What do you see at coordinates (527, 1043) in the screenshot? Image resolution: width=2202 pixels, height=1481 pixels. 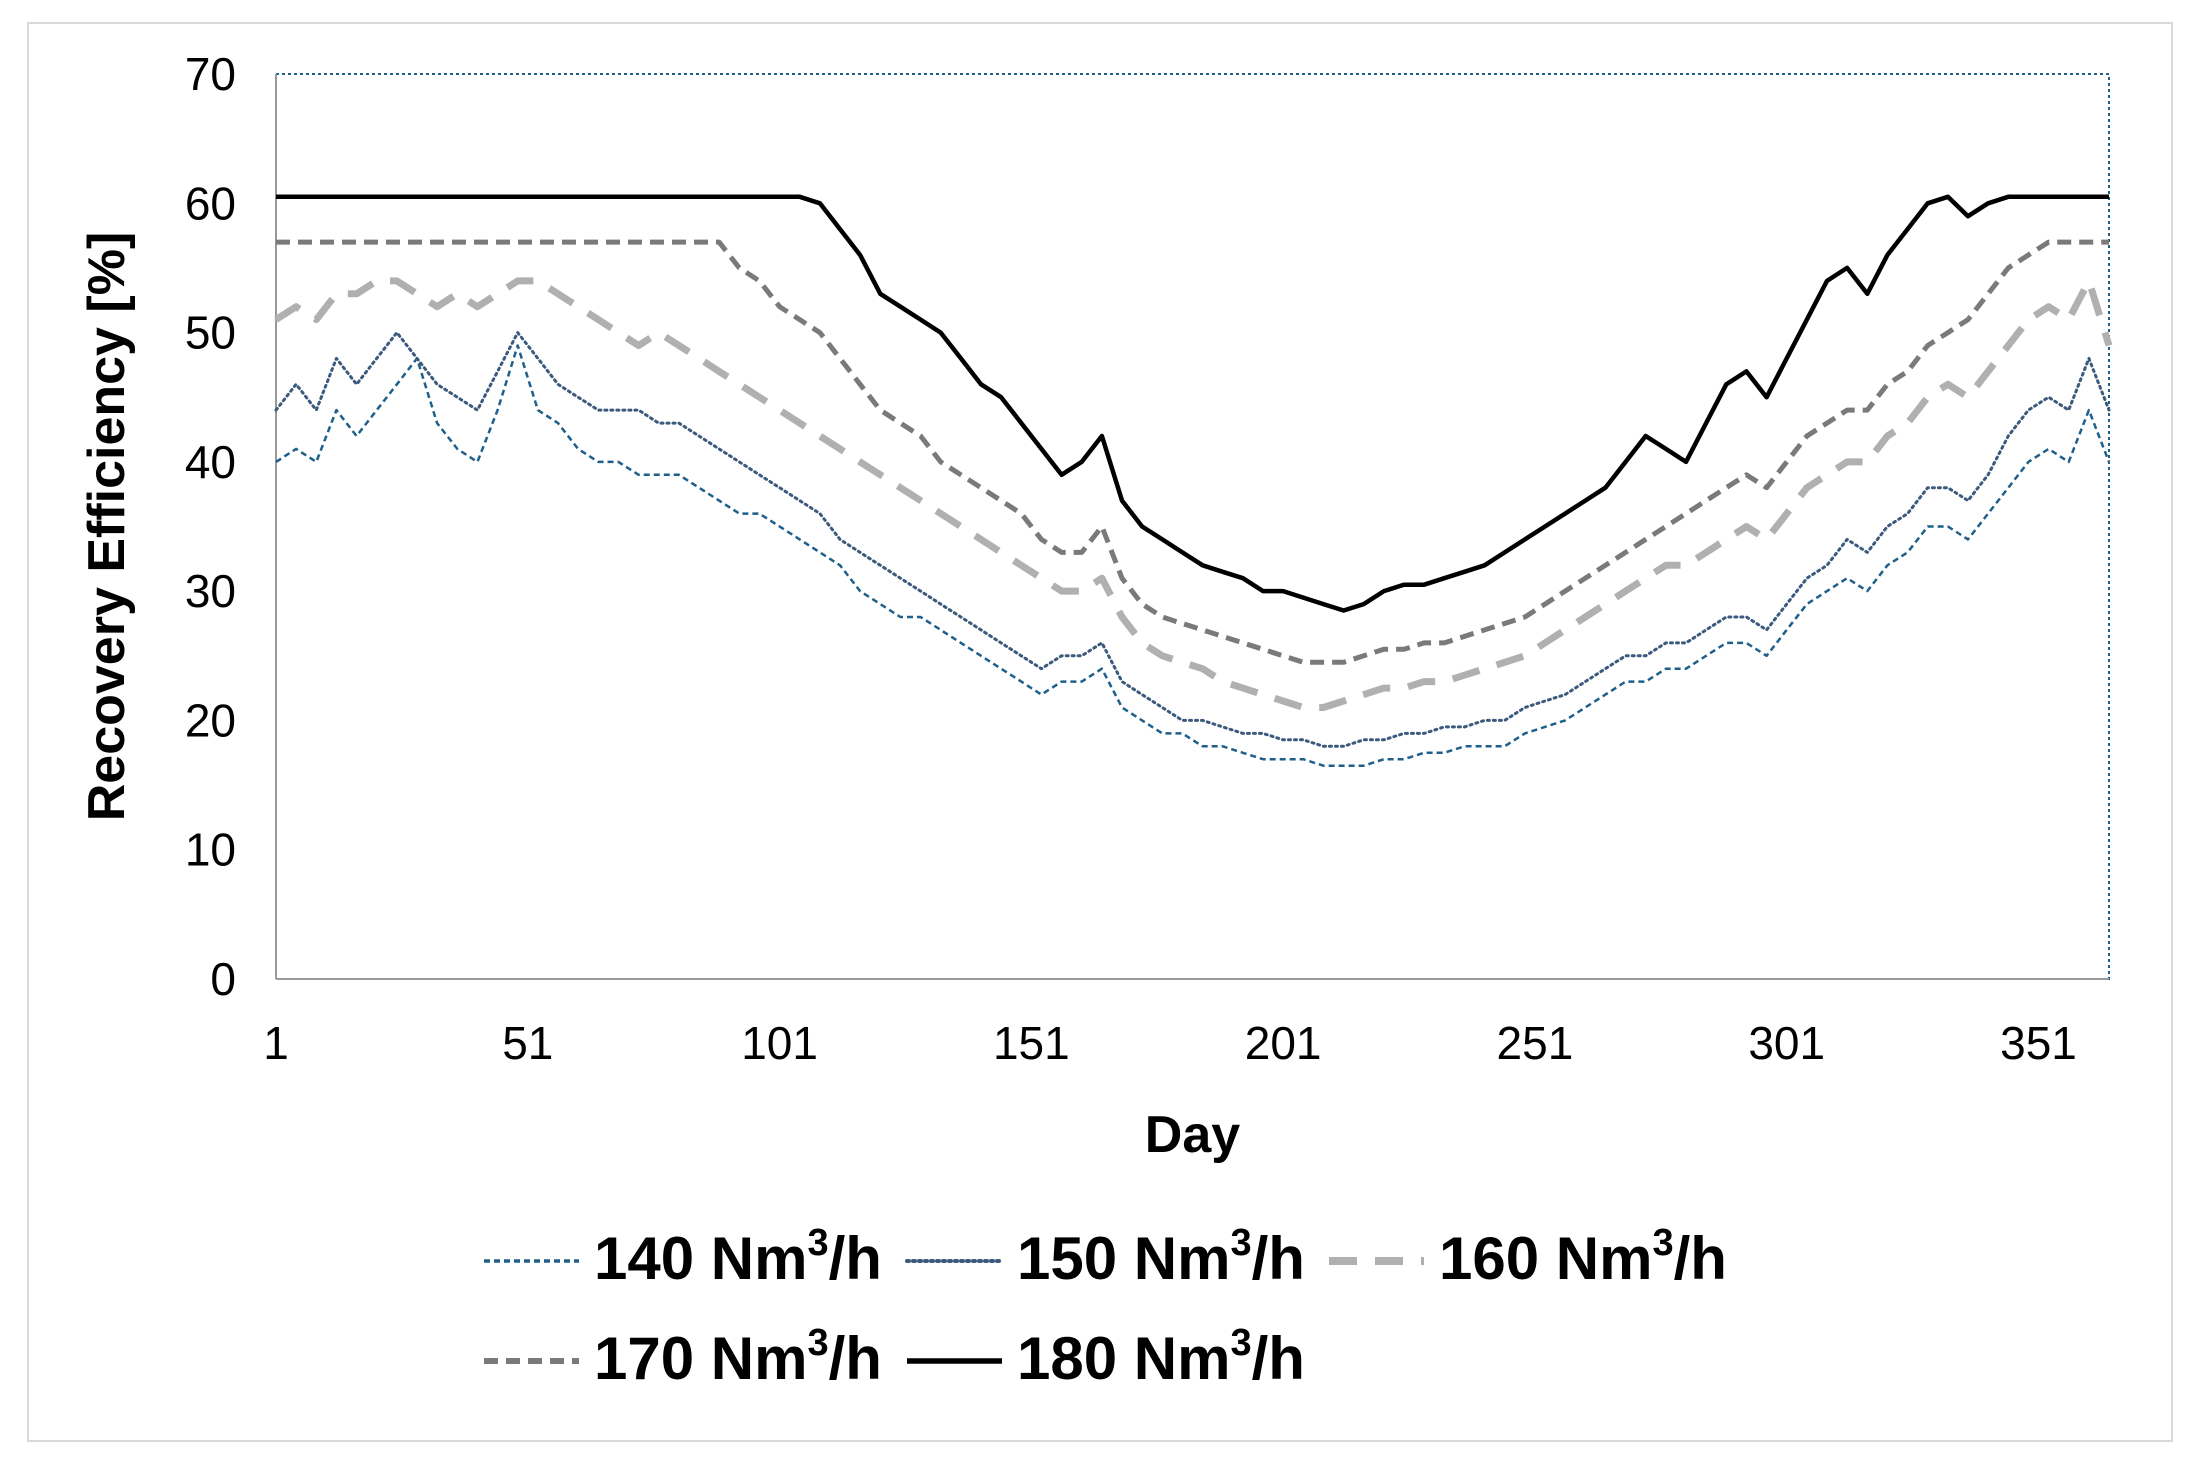 I see `x-tick-label: 51` at bounding box center [527, 1043].